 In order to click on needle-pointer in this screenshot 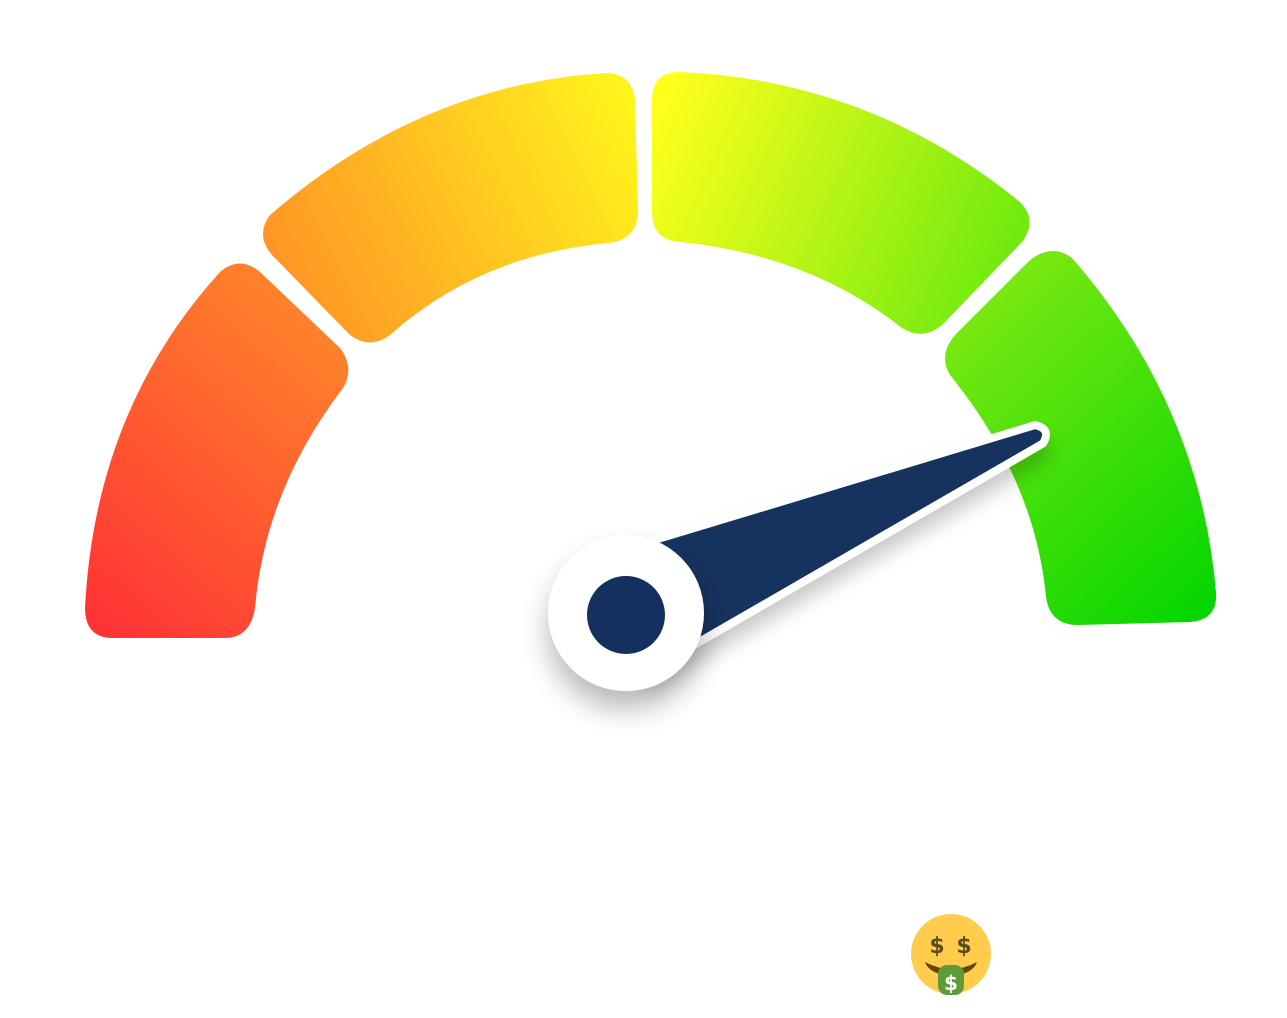, I will do `click(823, 547)`.